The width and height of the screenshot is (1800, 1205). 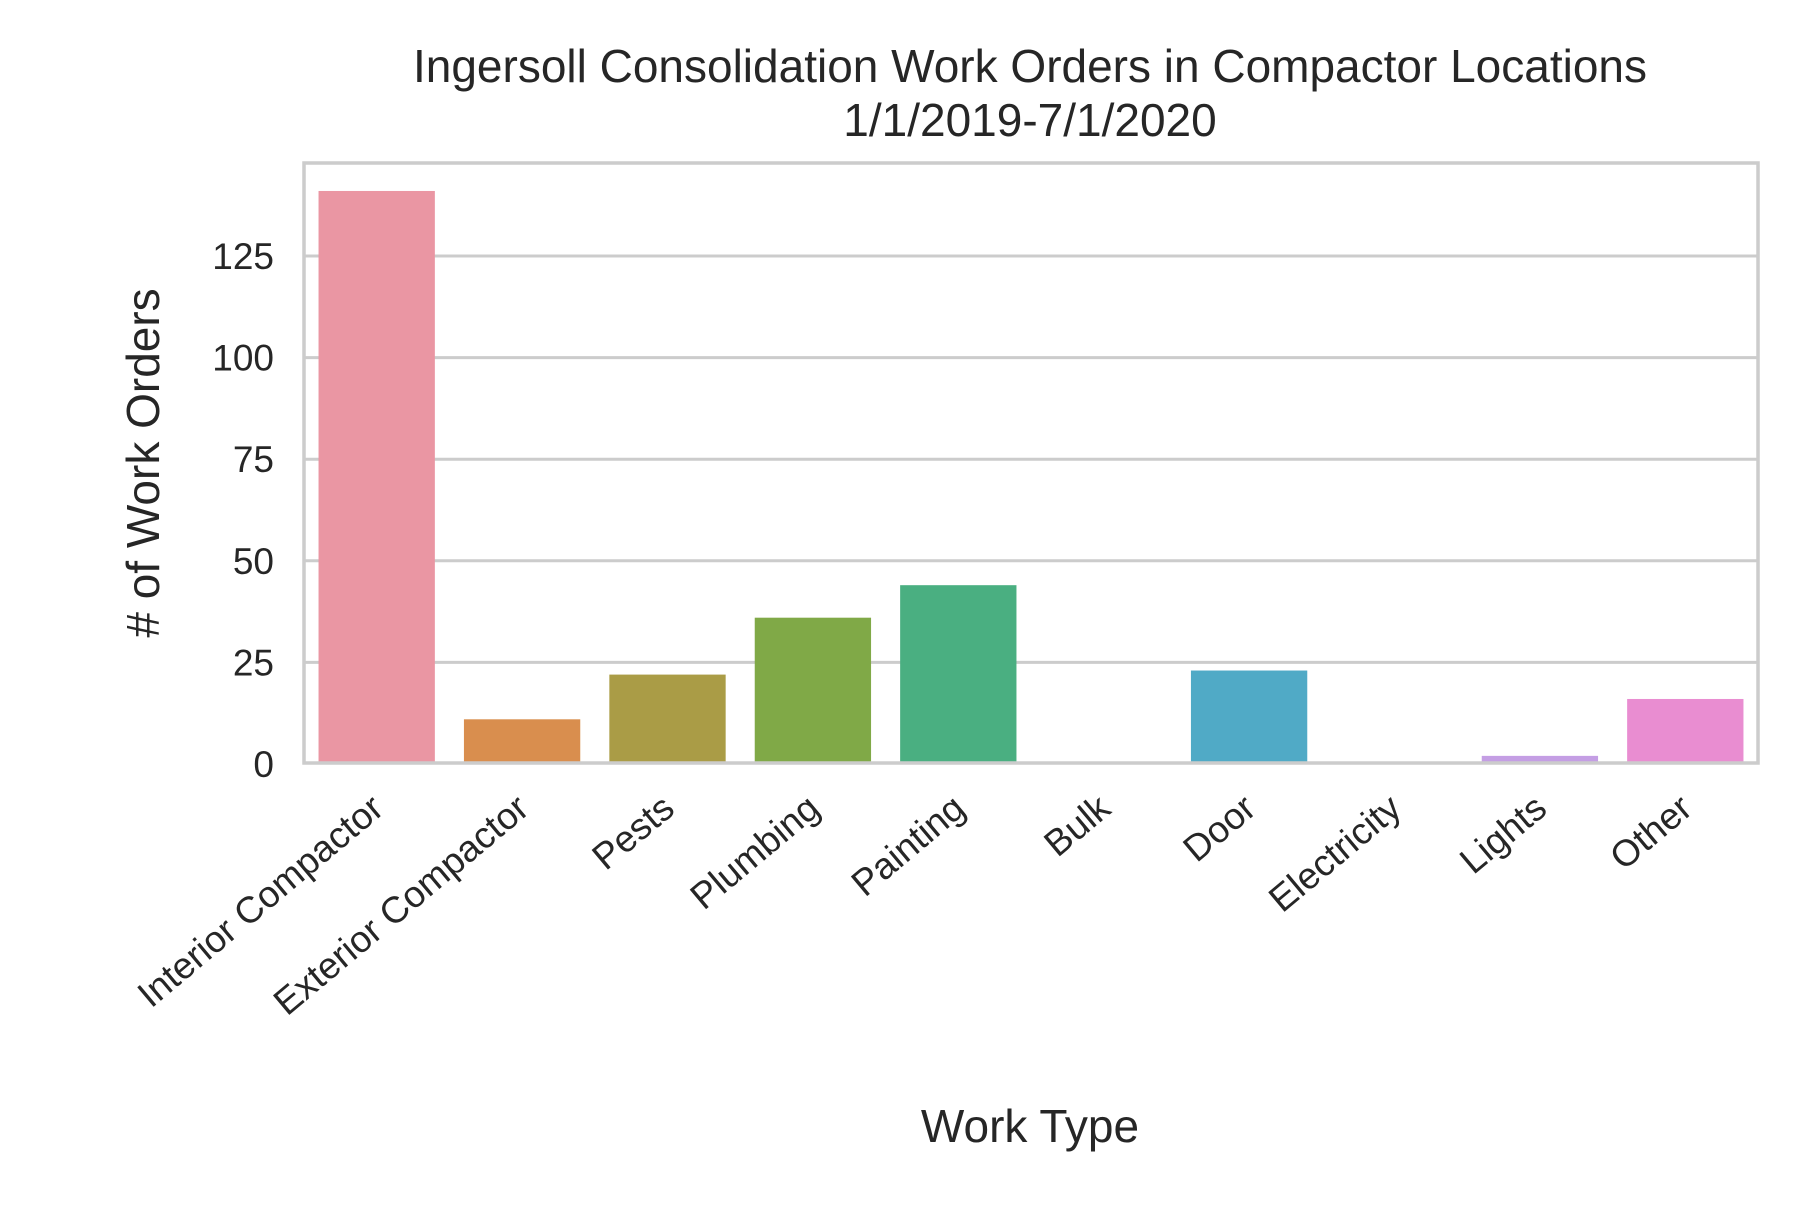 I want to click on bar-plumbing, so click(x=813, y=690).